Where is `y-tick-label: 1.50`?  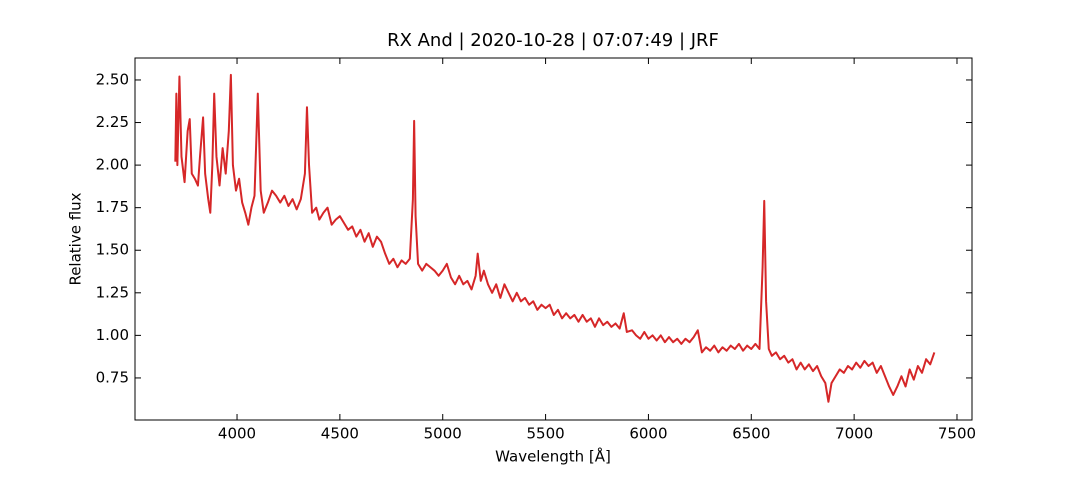 y-tick-label: 1.50 is located at coordinates (112, 250).